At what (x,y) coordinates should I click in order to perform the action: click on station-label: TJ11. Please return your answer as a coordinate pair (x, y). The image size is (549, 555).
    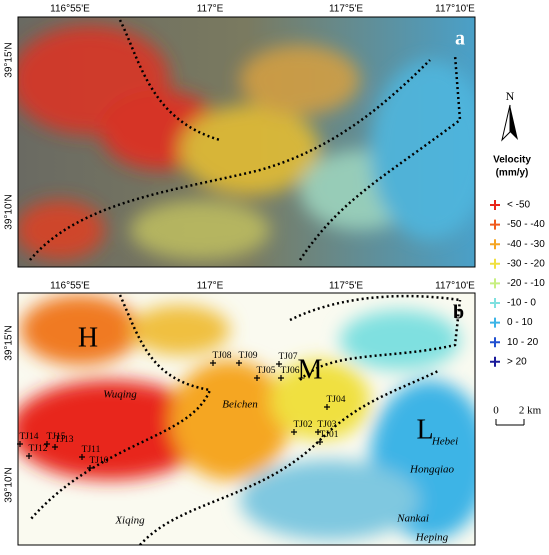
    Looking at the image, I should click on (91, 450).